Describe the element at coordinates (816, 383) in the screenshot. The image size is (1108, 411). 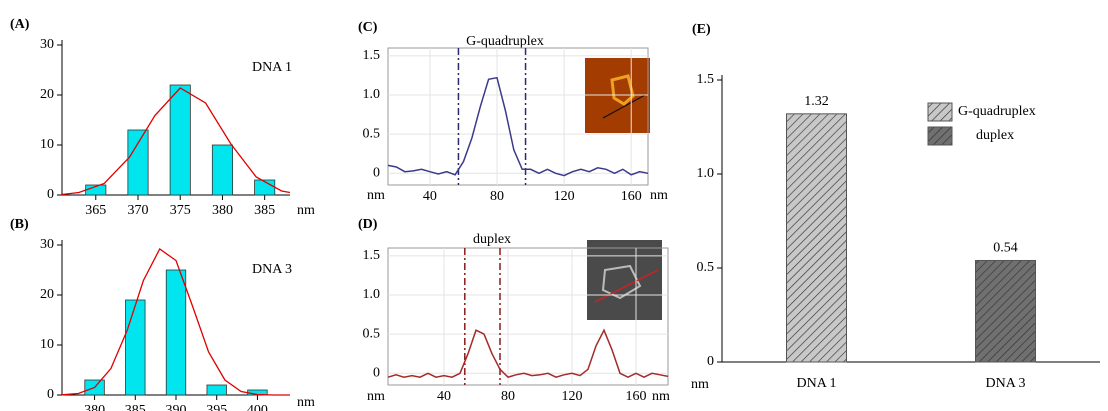
I see `x-tick-label: DNA 1` at that location.